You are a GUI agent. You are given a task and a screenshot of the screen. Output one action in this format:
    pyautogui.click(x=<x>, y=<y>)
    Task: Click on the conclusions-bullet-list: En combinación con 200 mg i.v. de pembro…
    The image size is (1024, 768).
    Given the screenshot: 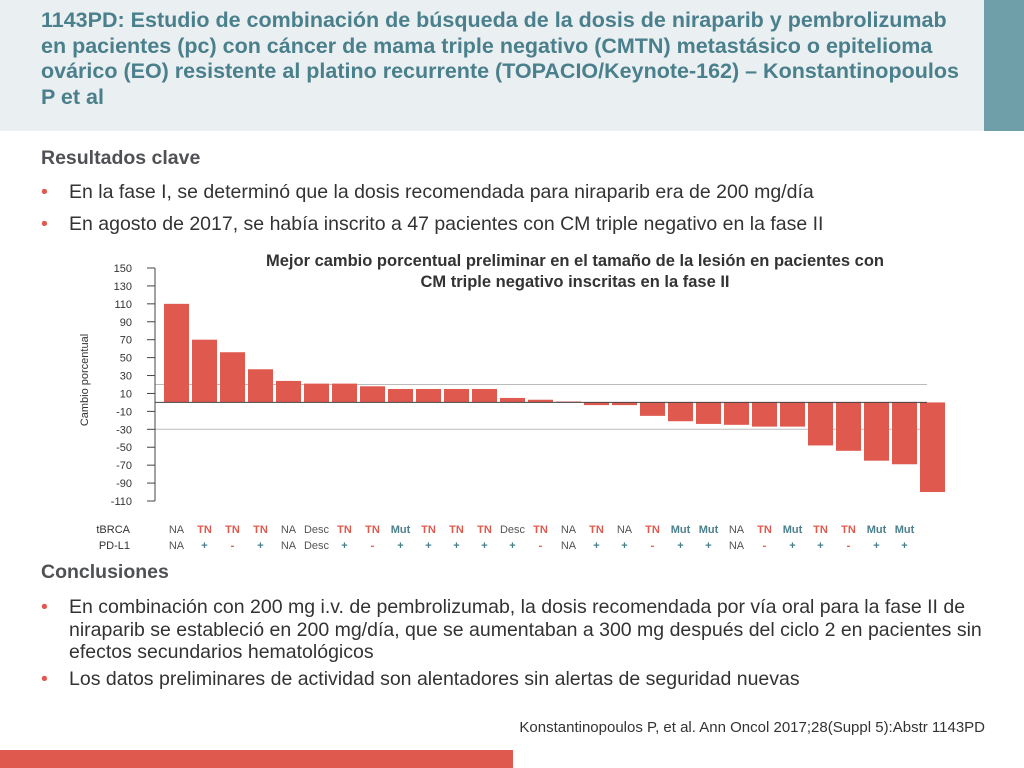 What is the action you would take?
    pyautogui.click(x=516, y=643)
    